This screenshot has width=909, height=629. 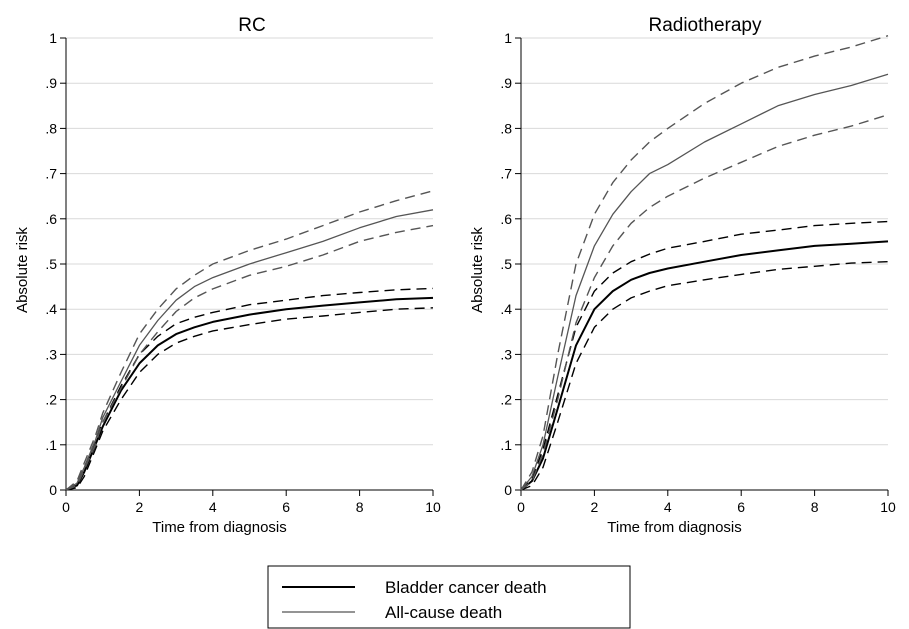 I want to click on legend-box, so click(x=449, y=597).